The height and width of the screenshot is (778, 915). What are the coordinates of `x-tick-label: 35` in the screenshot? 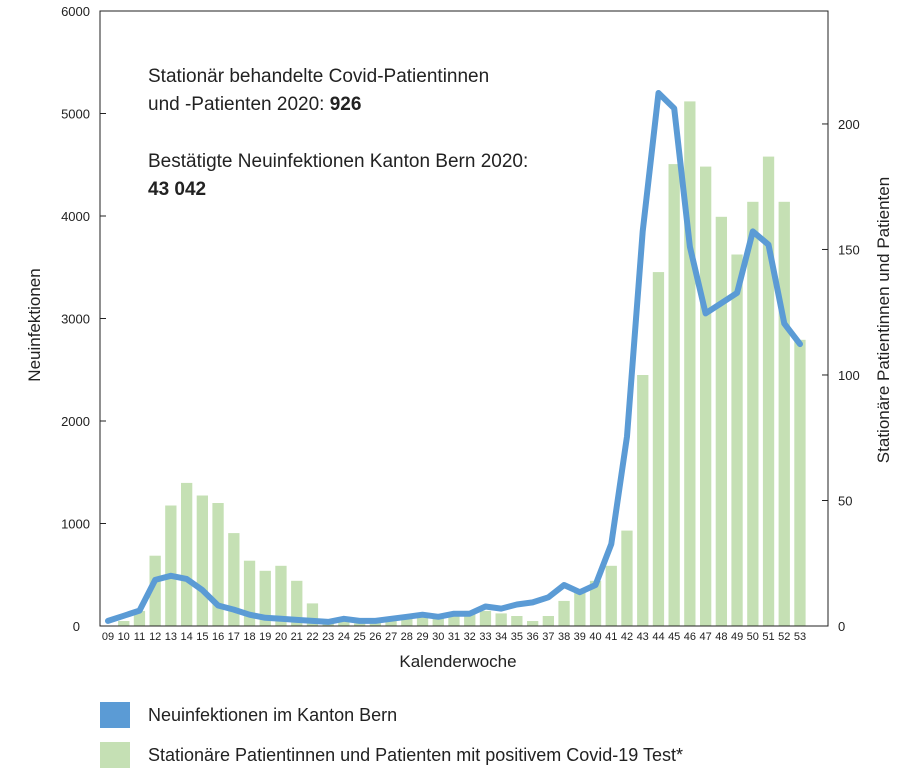 It's located at (517, 637).